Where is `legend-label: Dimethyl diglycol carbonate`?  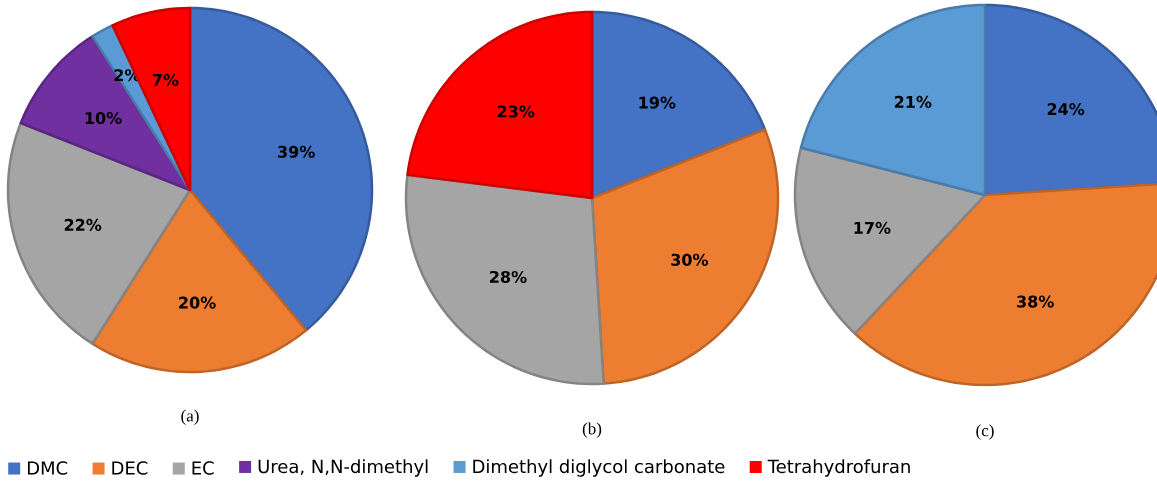 legend-label: Dimethyl diglycol carbonate is located at coordinates (599, 468).